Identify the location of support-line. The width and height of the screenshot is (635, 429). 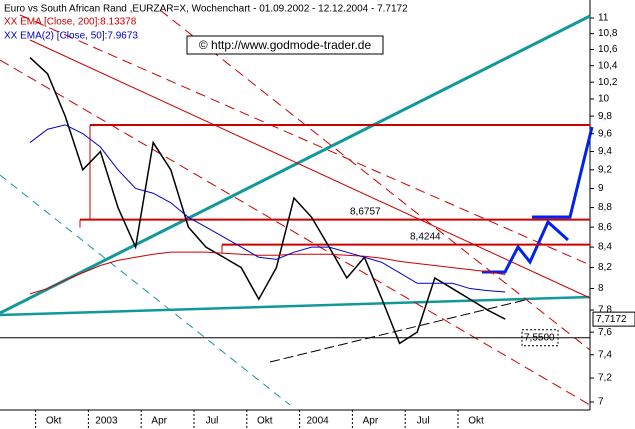
(397, 331).